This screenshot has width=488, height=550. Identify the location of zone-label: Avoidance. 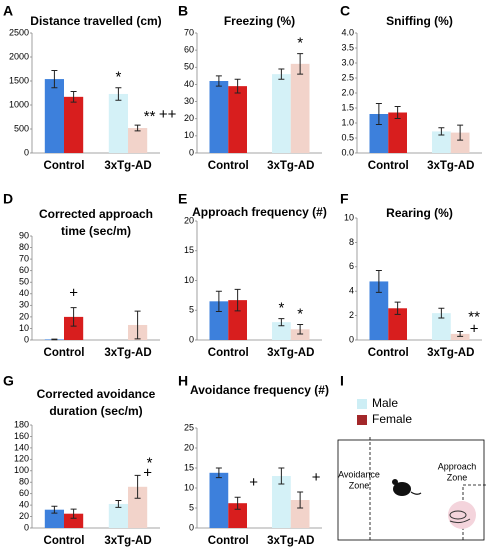
(359, 474).